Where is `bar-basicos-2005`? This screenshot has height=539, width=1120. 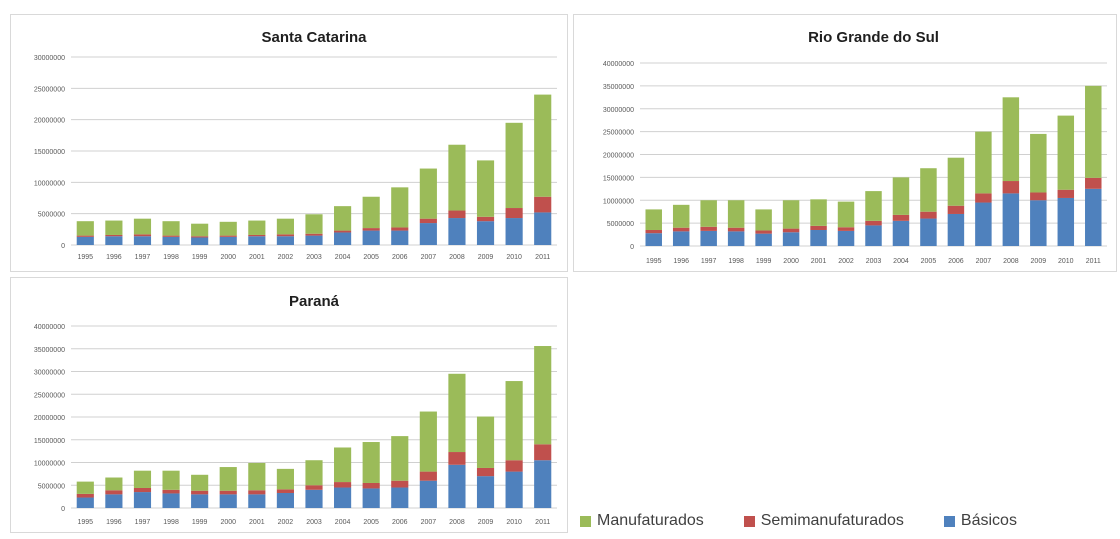 bar-basicos-2005 is located at coordinates (371, 498).